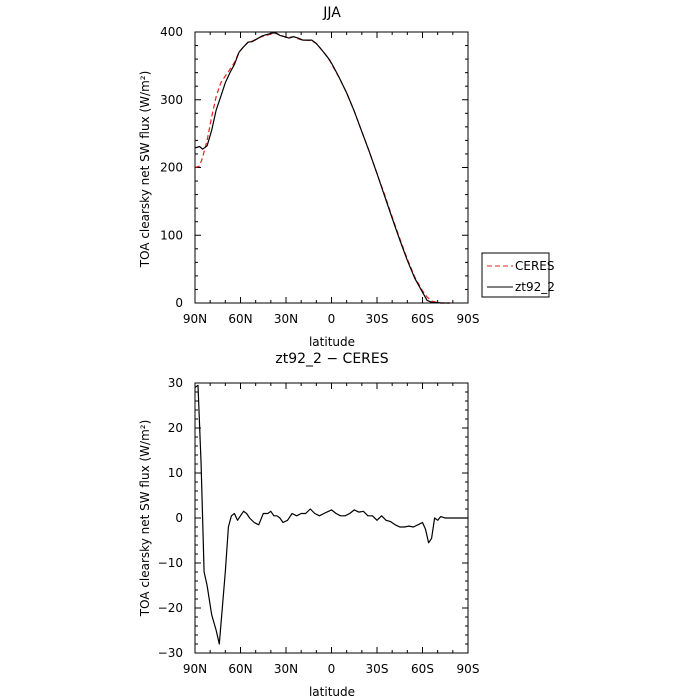 Image resolution: width=700 pixels, height=700 pixels. What do you see at coordinates (468, 319) in the screenshot?
I see `top-x-tick-label: 90S` at bounding box center [468, 319].